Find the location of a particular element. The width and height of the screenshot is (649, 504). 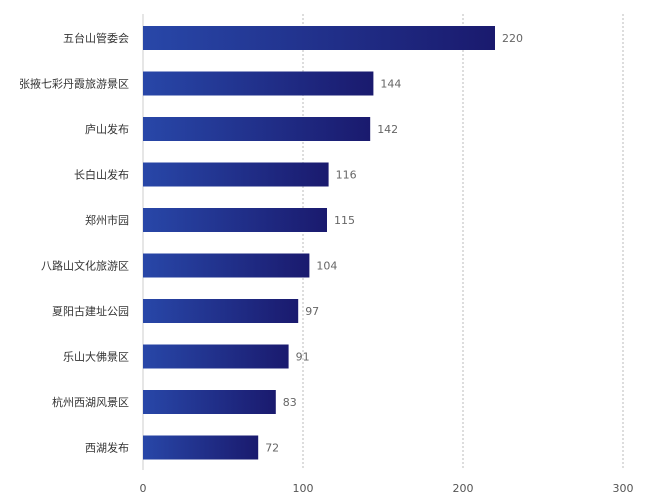

category-label: 夏阳古建址公园 is located at coordinates (90, 311).